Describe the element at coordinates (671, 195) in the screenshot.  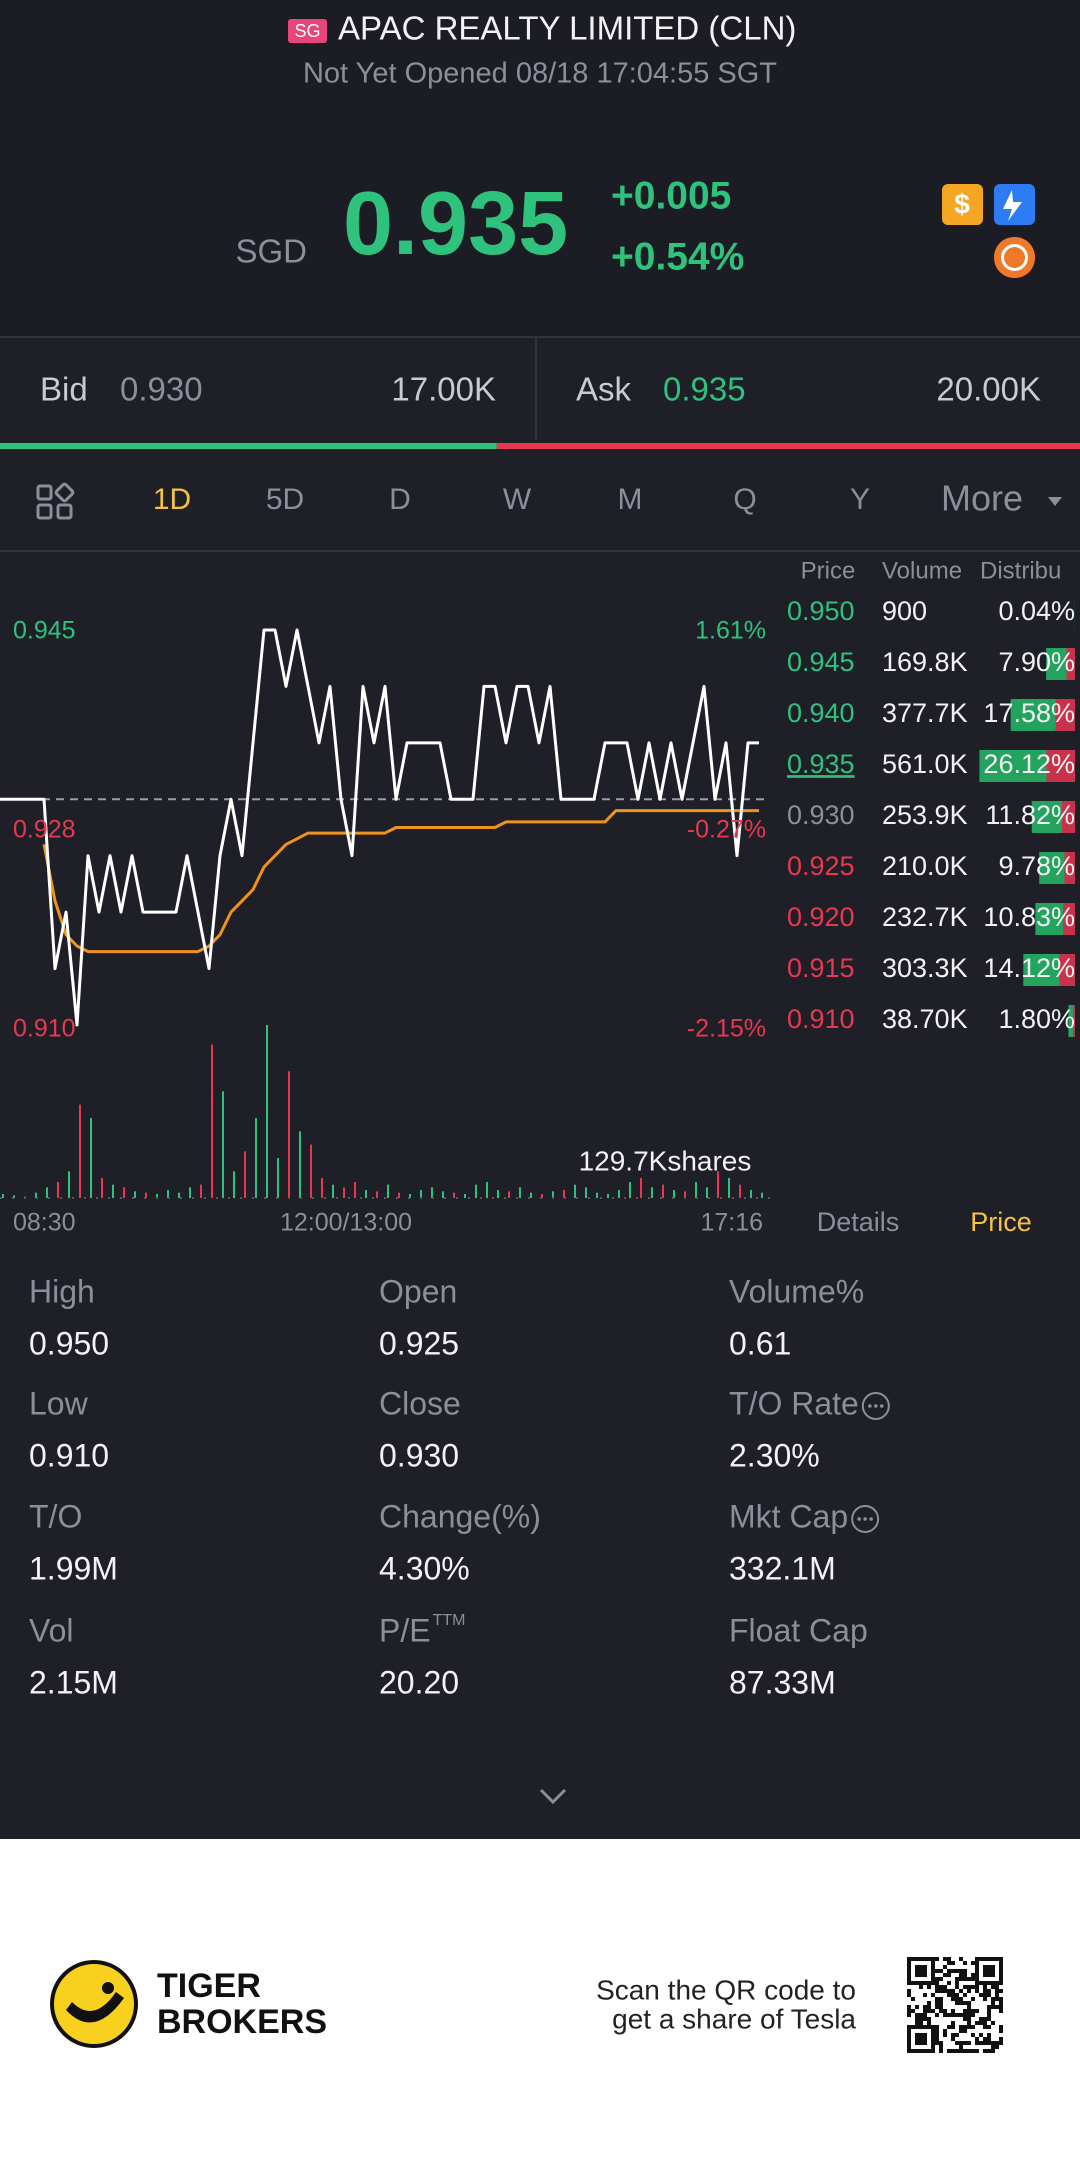
I see `price-change: +0.005` at that location.